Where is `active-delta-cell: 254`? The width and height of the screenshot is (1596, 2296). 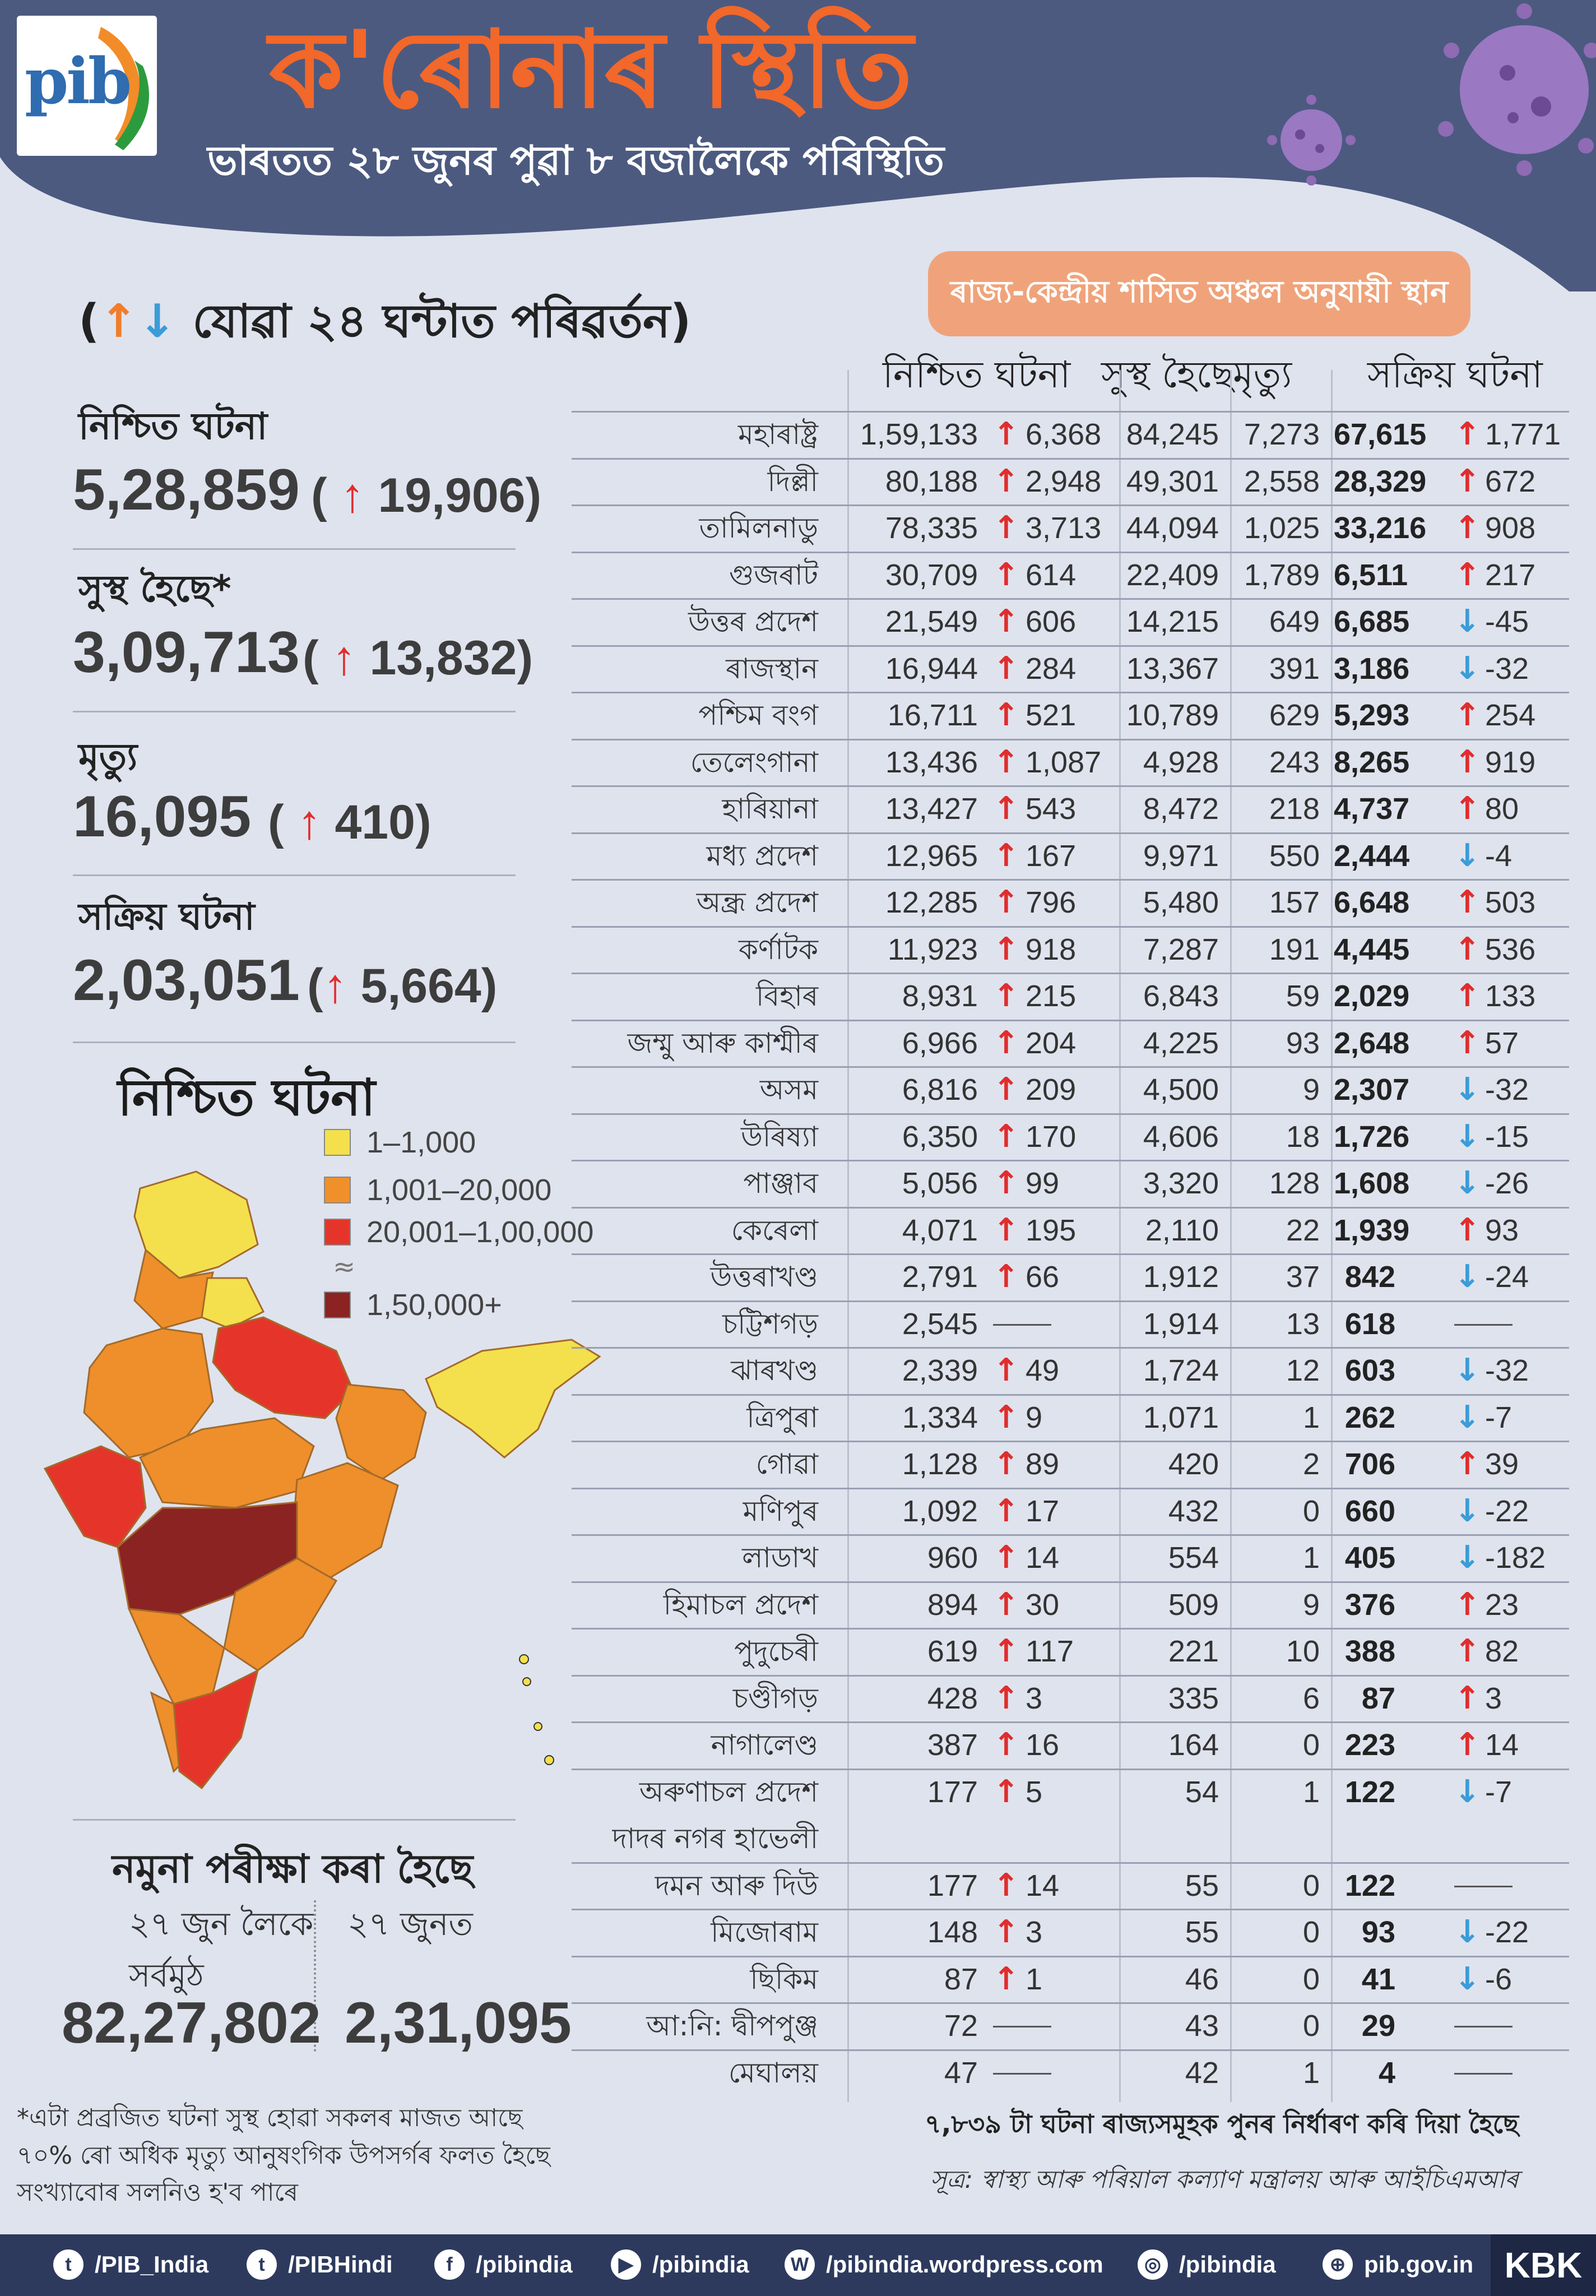
active-delta-cell: 254 is located at coordinates (1510, 715).